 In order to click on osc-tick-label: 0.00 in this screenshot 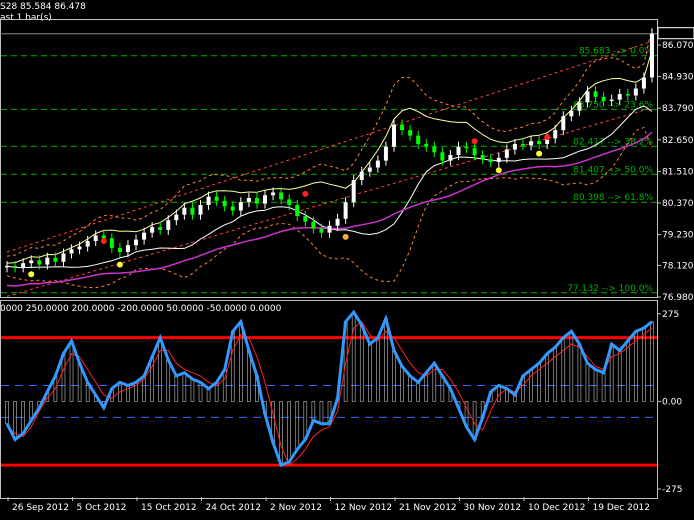, I will do `click(672, 402)`.